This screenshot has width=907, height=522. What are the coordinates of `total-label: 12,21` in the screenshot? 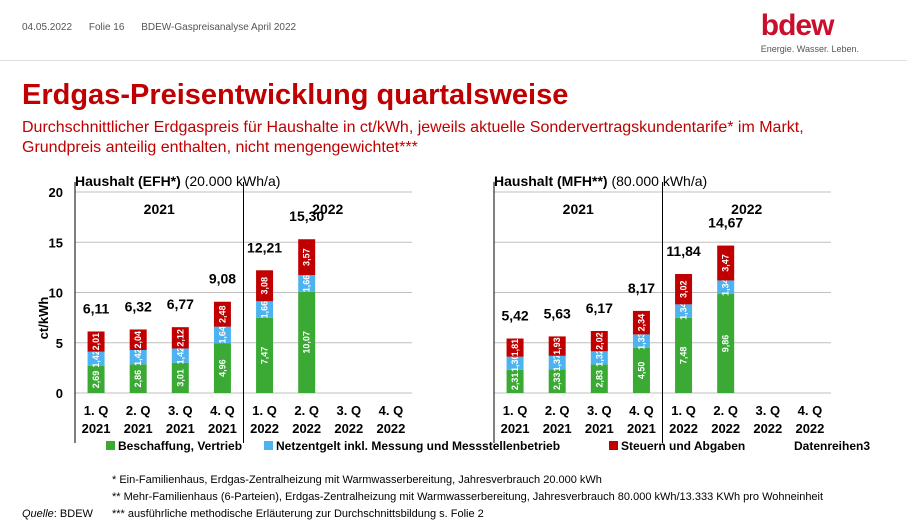 It's located at (264, 247).